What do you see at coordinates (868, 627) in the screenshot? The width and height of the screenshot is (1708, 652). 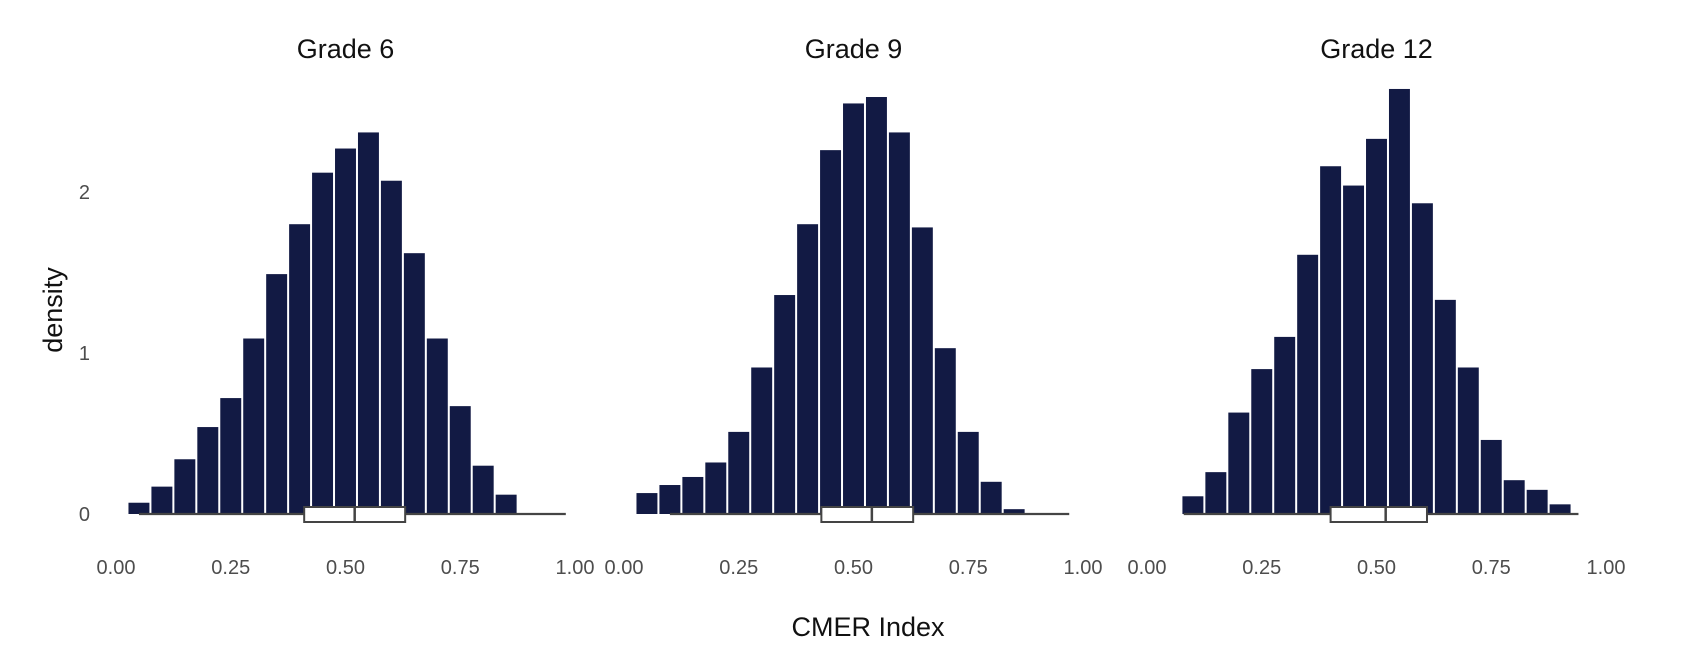 I see `x-axis-title: CMER Index` at bounding box center [868, 627].